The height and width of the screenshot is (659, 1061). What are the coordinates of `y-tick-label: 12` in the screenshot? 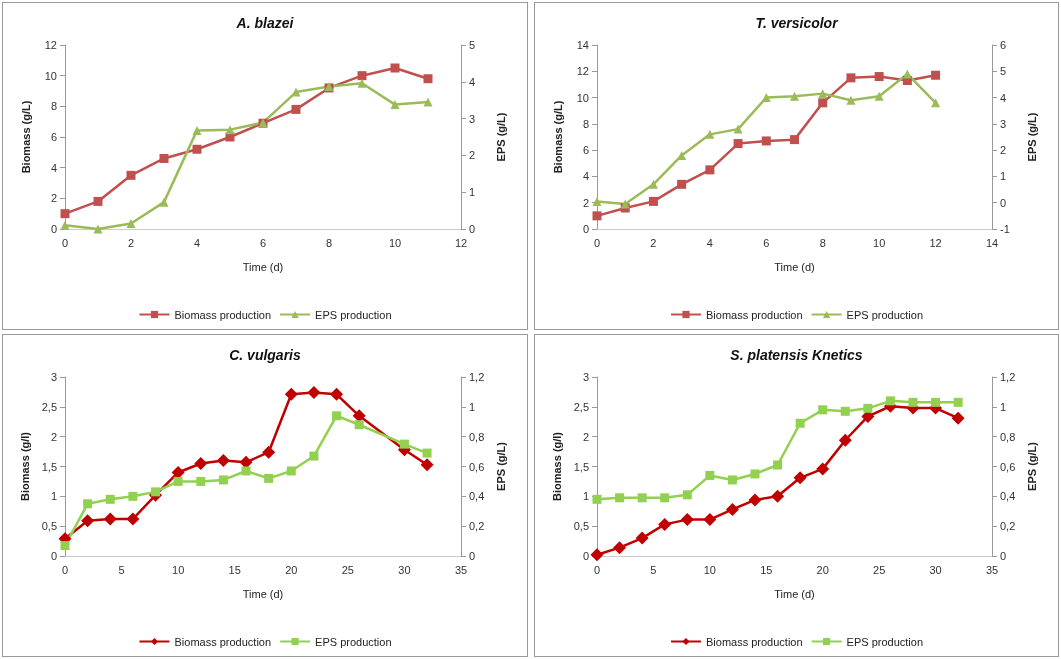 It's located at (50, 45).